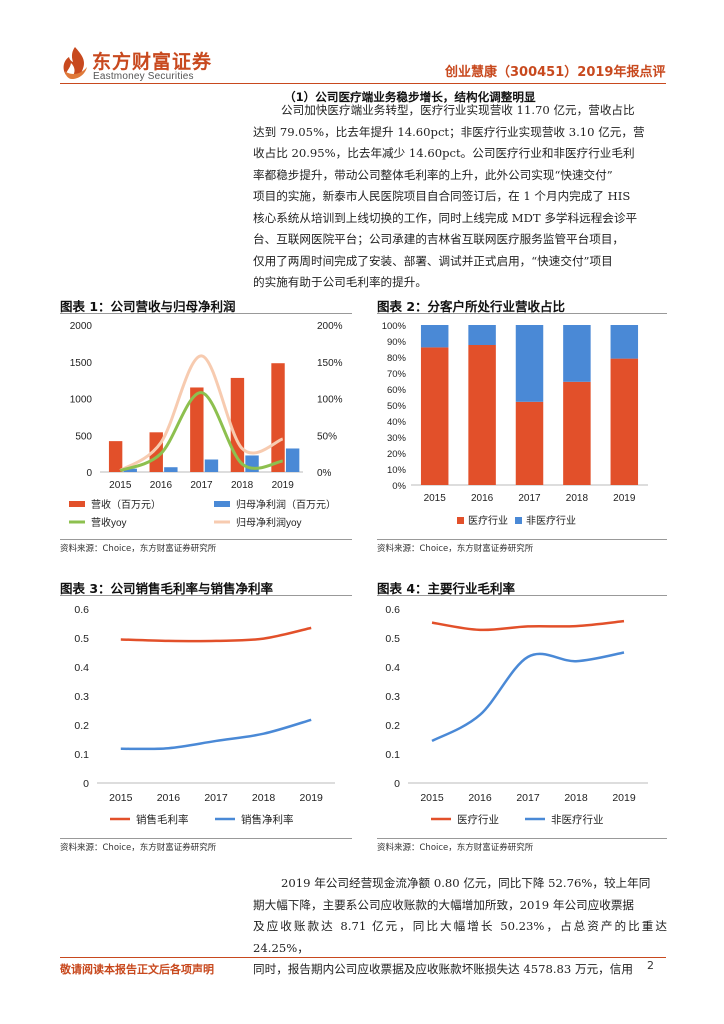  What do you see at coordinates (397, 390) in the screenshot?
I see `y-tick-label: 60%` at bounding box center [397, 390].